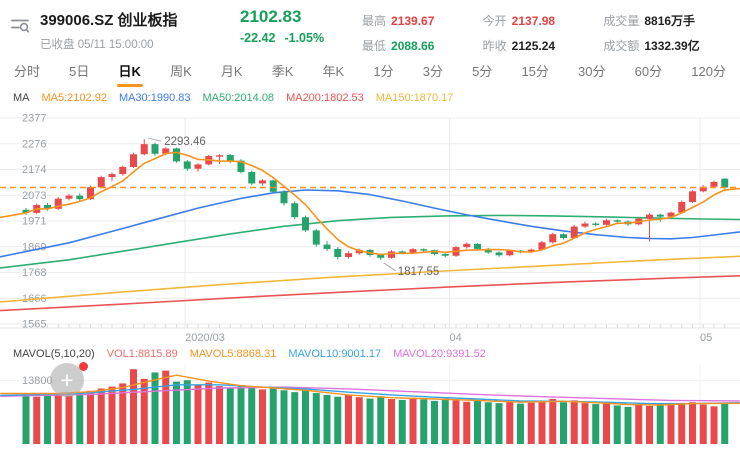 This screenshot has width=740, height=450. I want to click on vol-ma-line-MAVOL10, so click(370, 394).